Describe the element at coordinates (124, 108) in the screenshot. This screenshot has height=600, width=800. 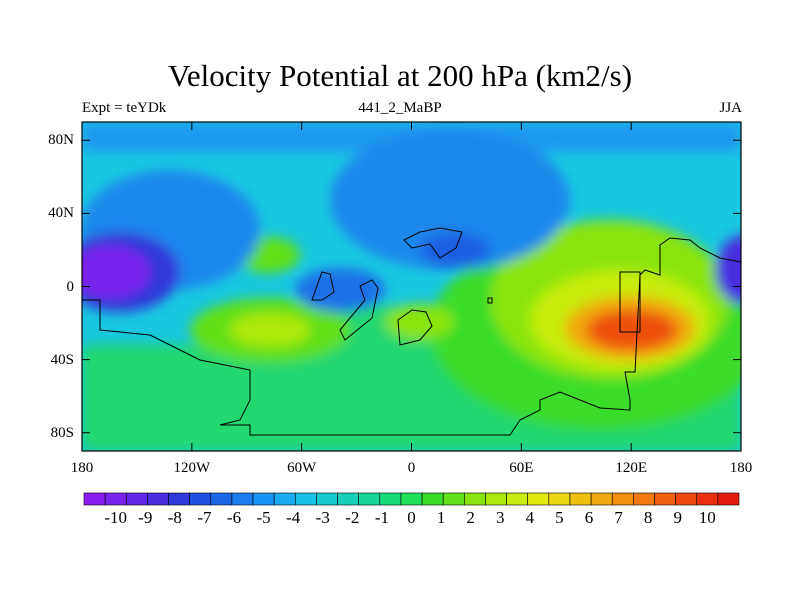
I see `experiment-label: Expt = teYDk` at that location.